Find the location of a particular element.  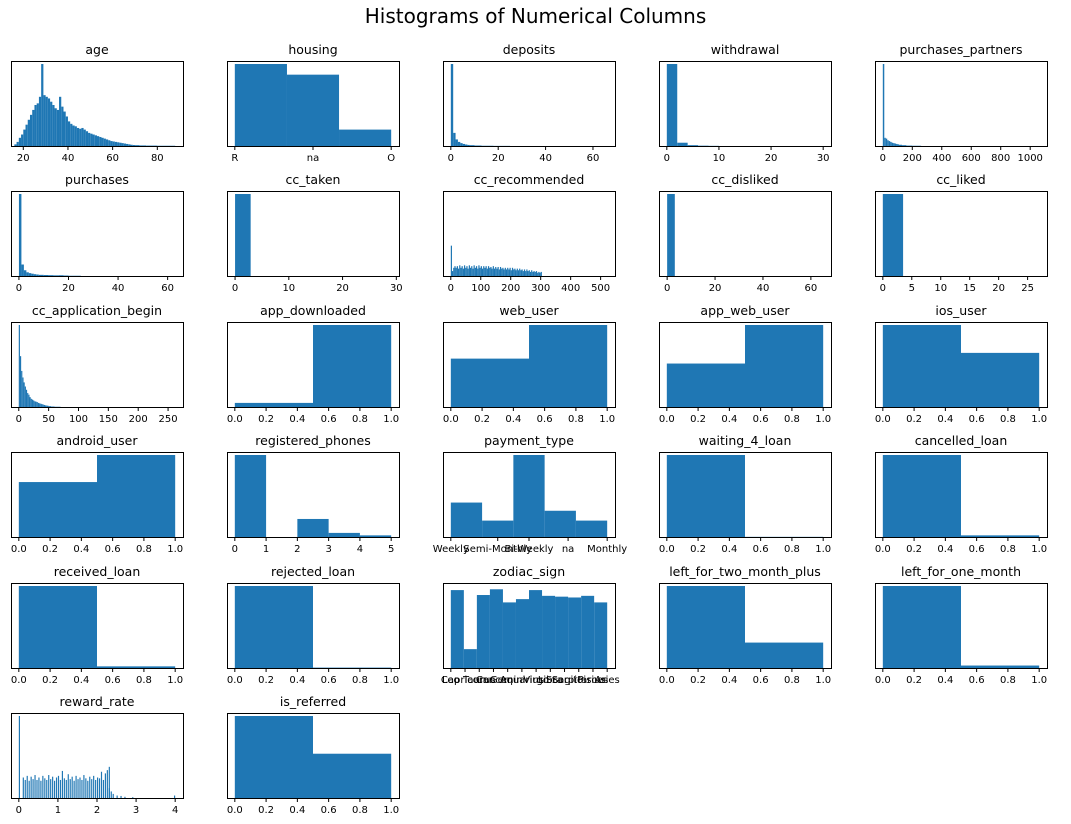

x-tick-label: 250 is located at coordinates (168, 419).